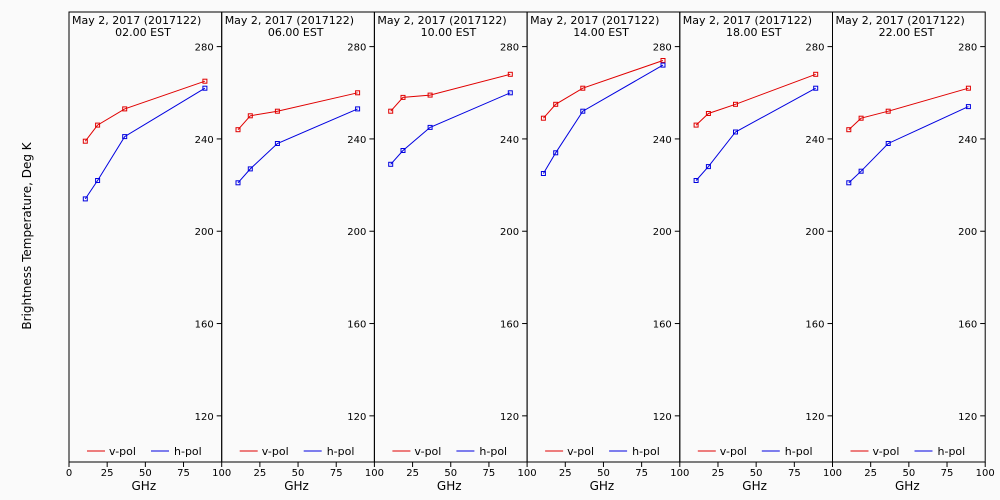  Describe the element at coordinates (296, 32) in the screenshot. I see `panel-time-title: 06.00 EST` at that location.